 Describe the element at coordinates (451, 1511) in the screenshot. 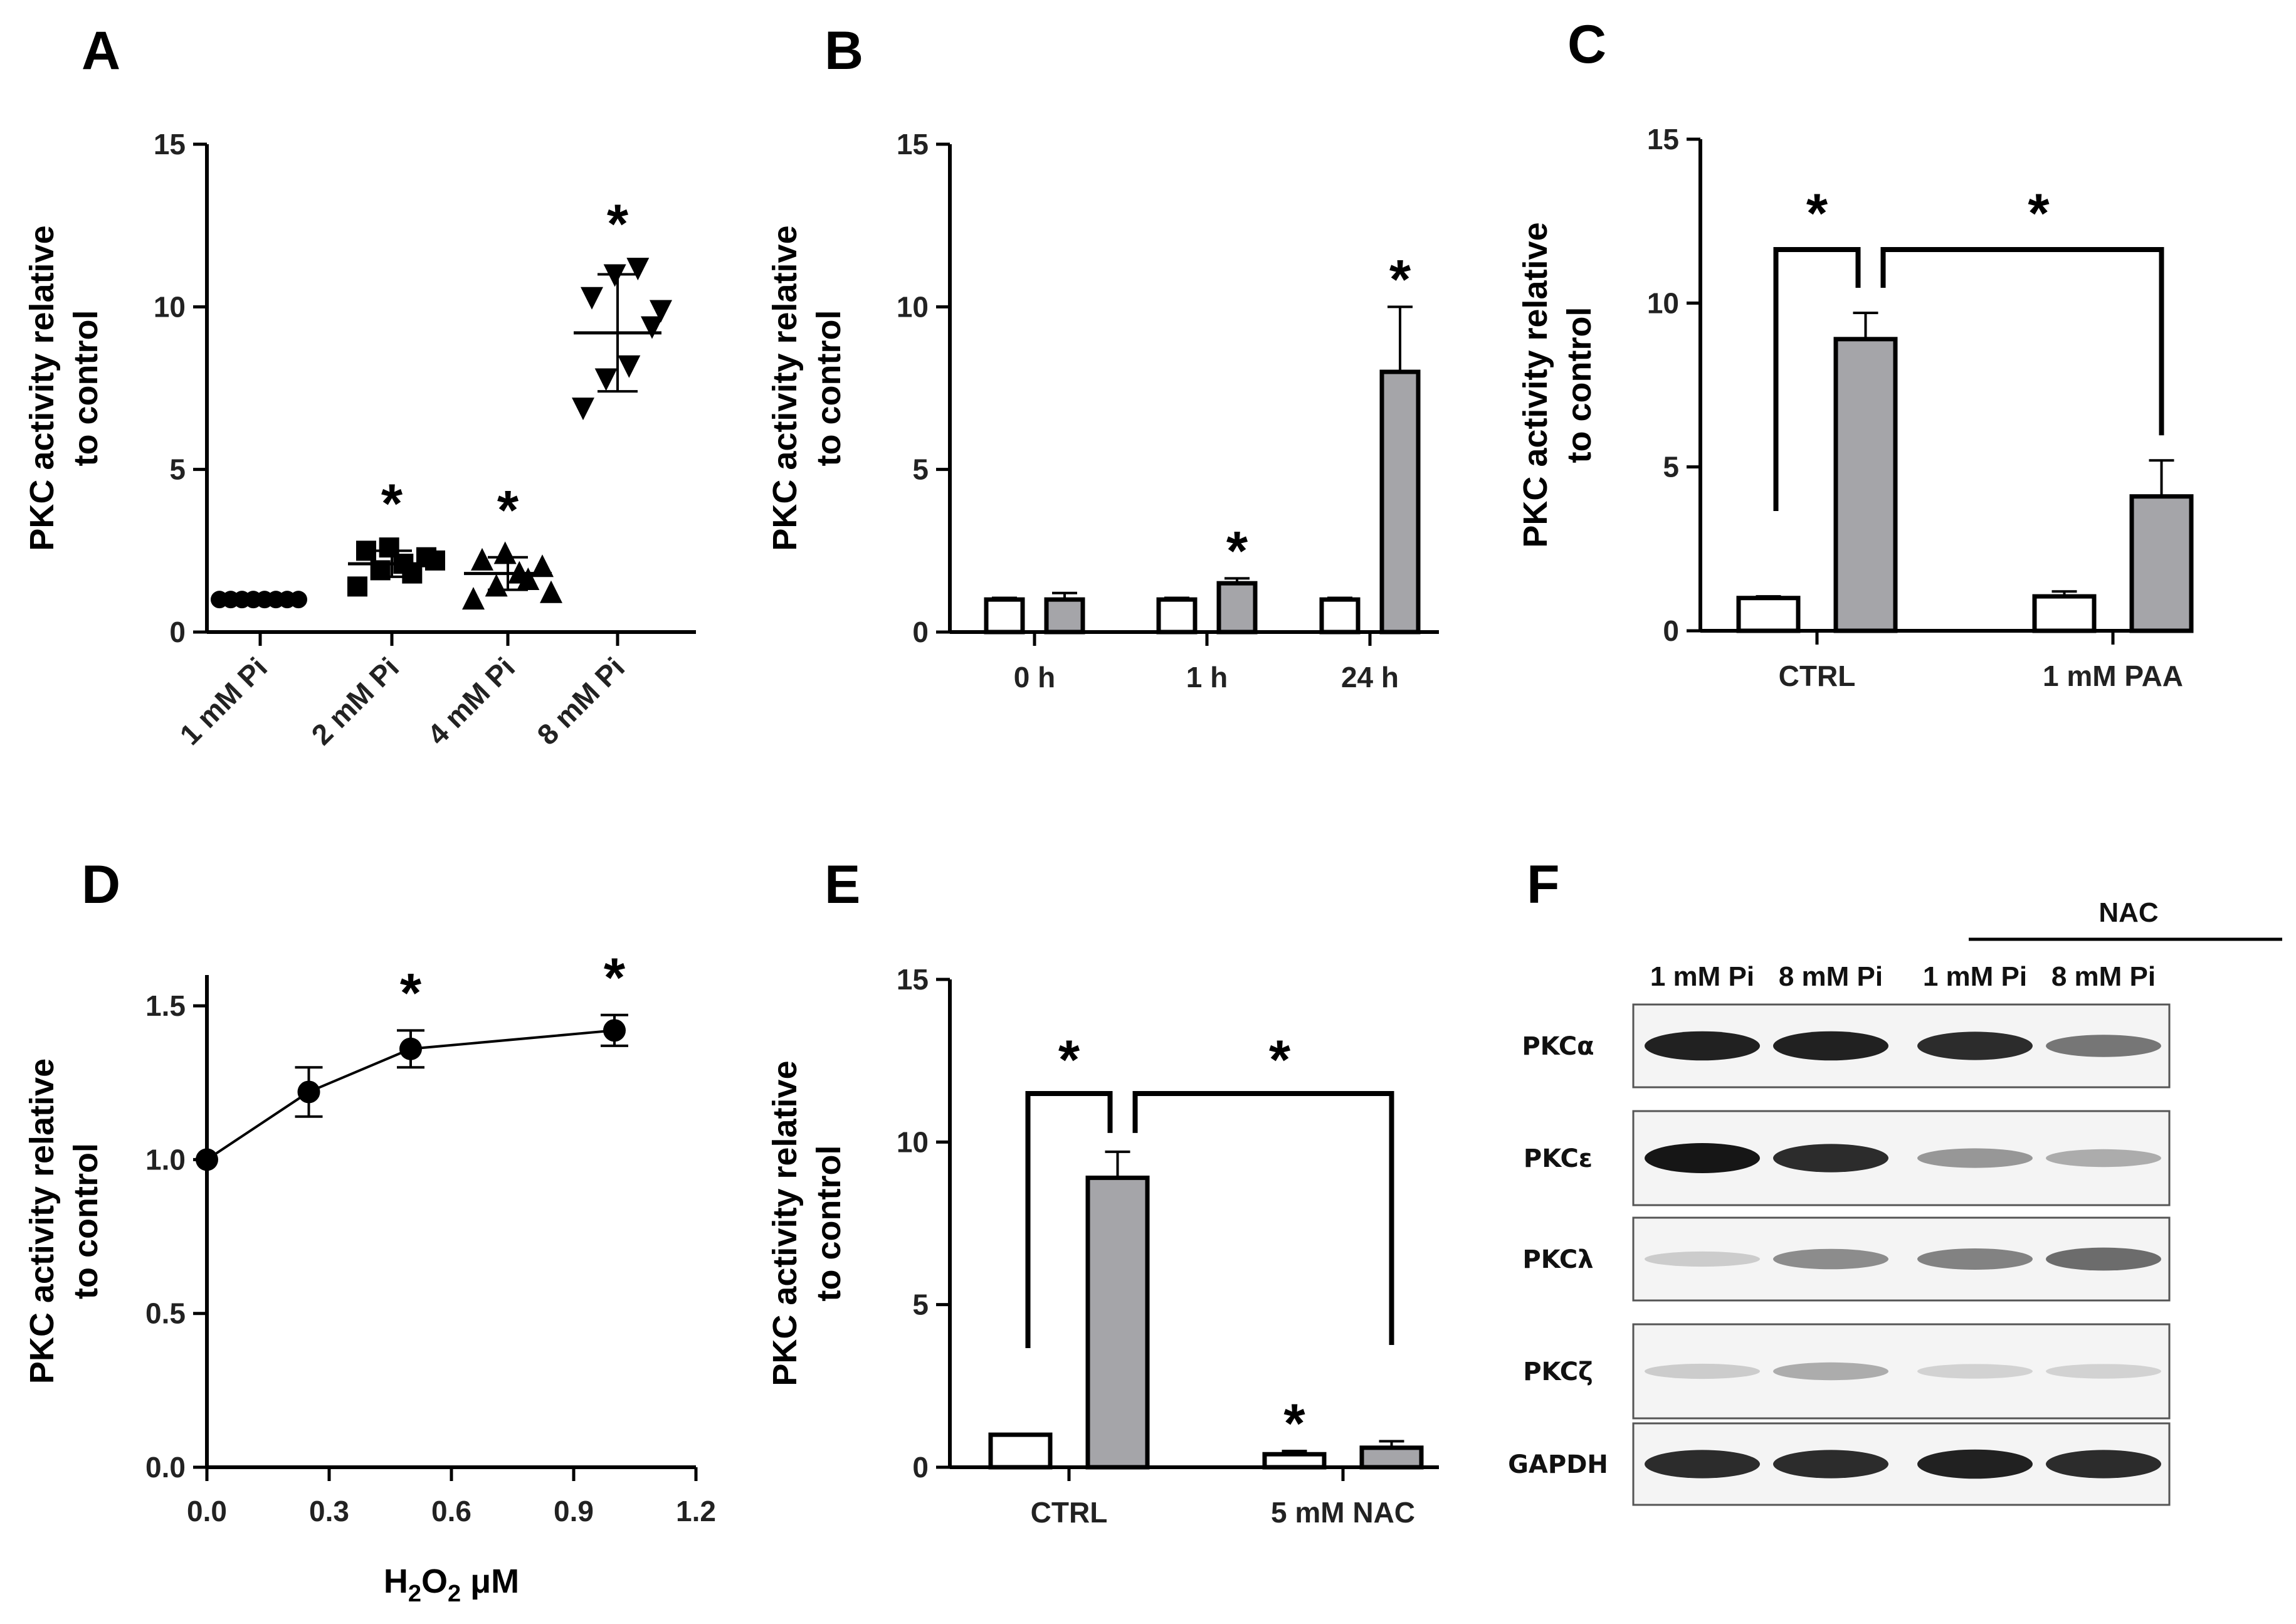

I see `x-tick-label: 0.6` at that location.